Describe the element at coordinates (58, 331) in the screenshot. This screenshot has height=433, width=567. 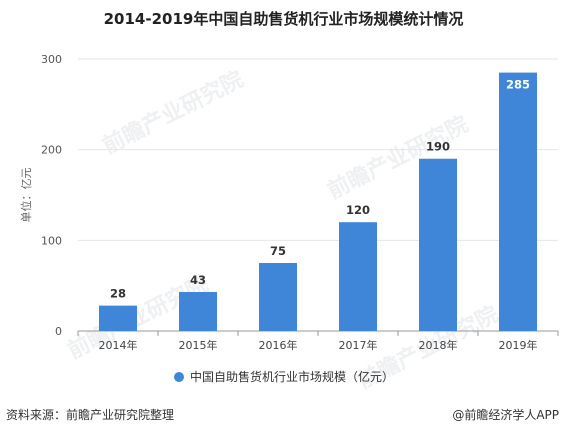
I see `y-tick-label: 0` at that location.